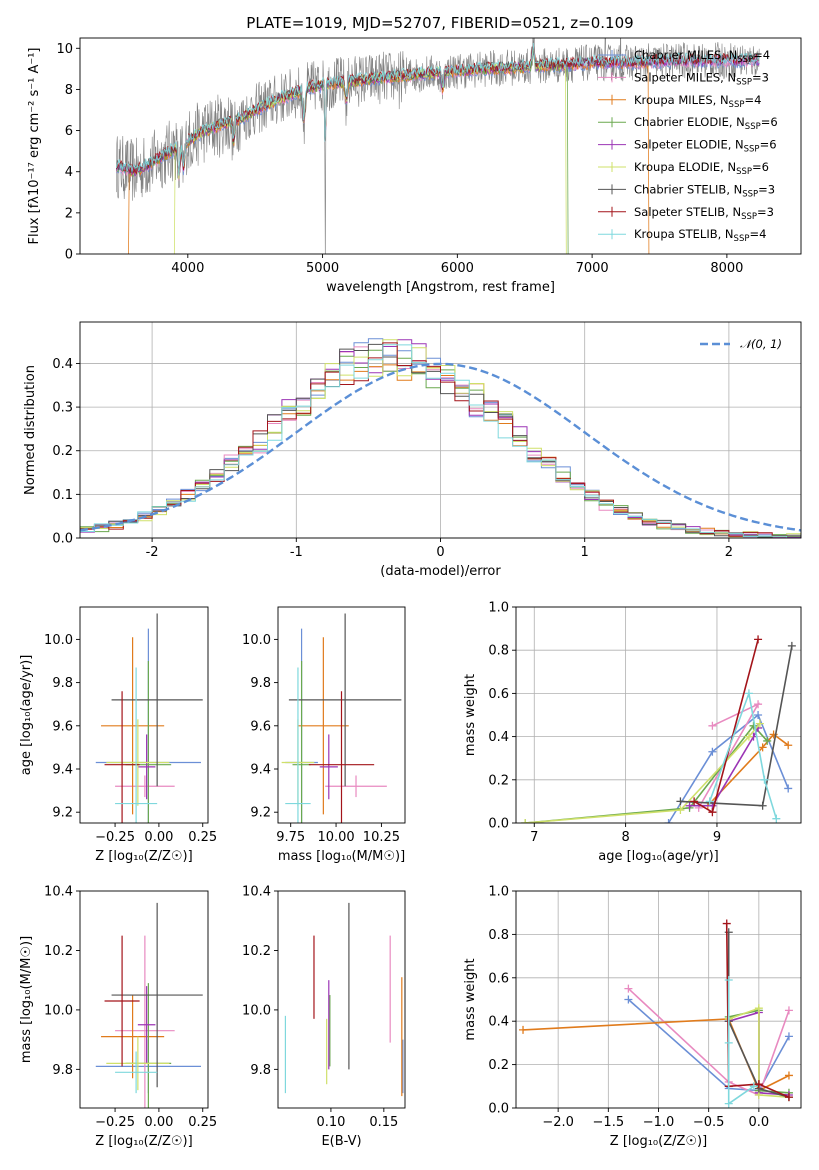 Image resolution: width=819 pixels, height=1170 pixels. I want to click on y-tick-label: 0.3, so click(62, 408).